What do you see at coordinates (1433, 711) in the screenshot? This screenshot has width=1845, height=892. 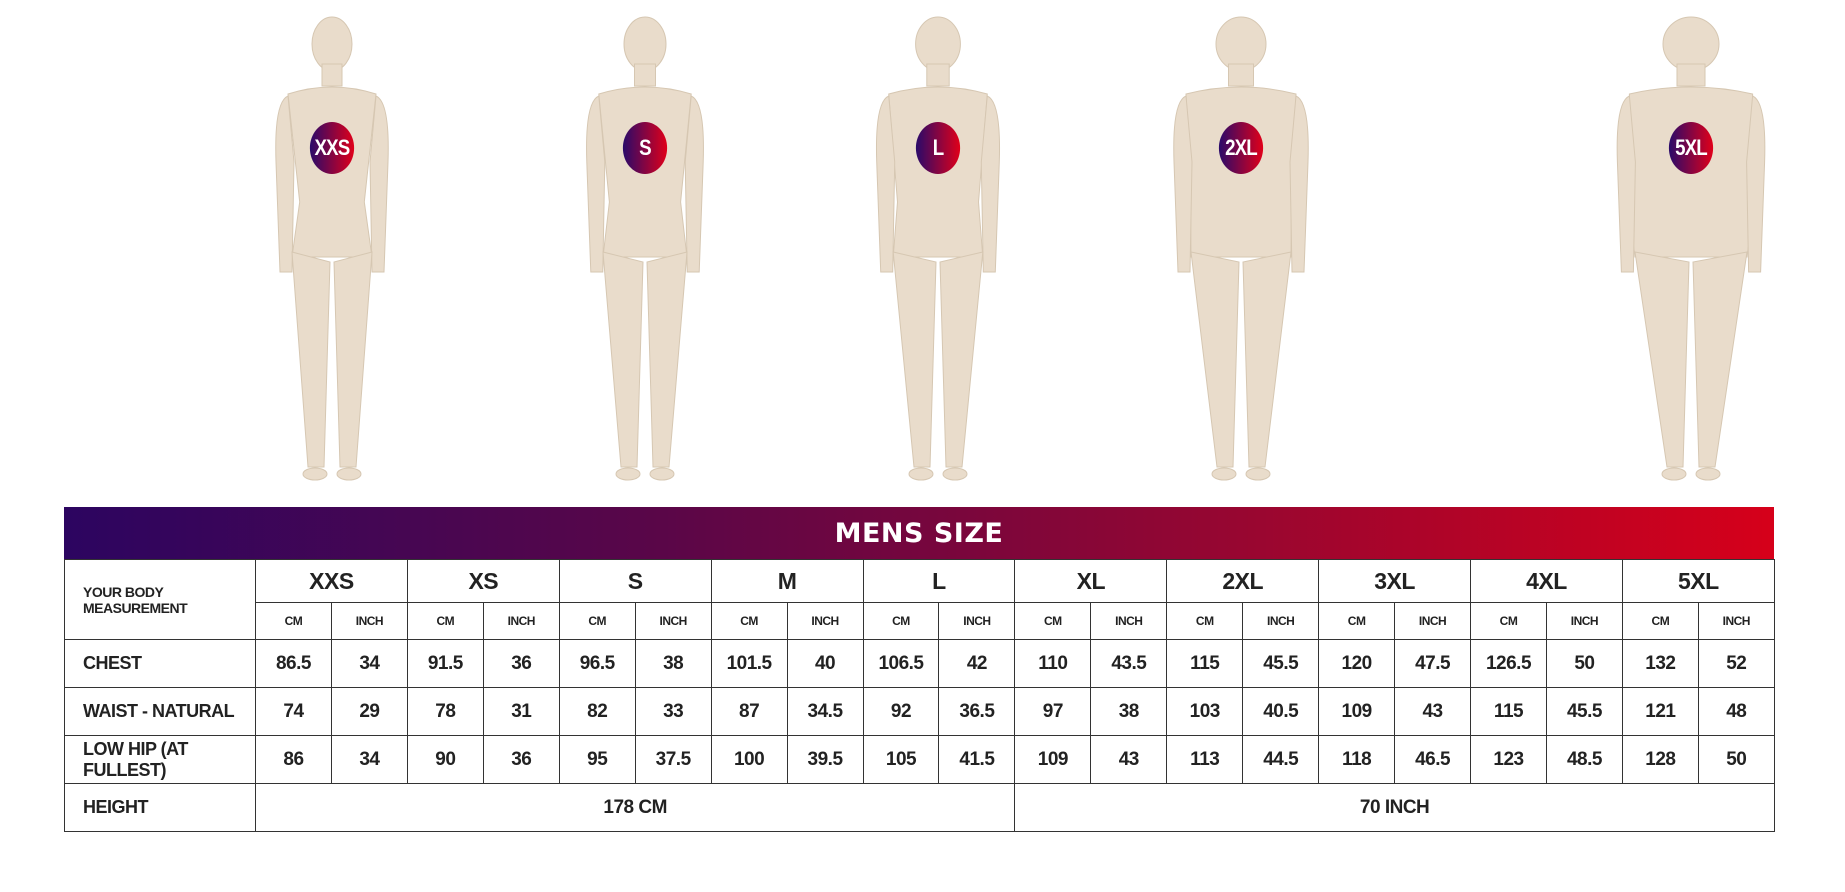 I see `table-cell: 43` at bounding box center [1433, 711].